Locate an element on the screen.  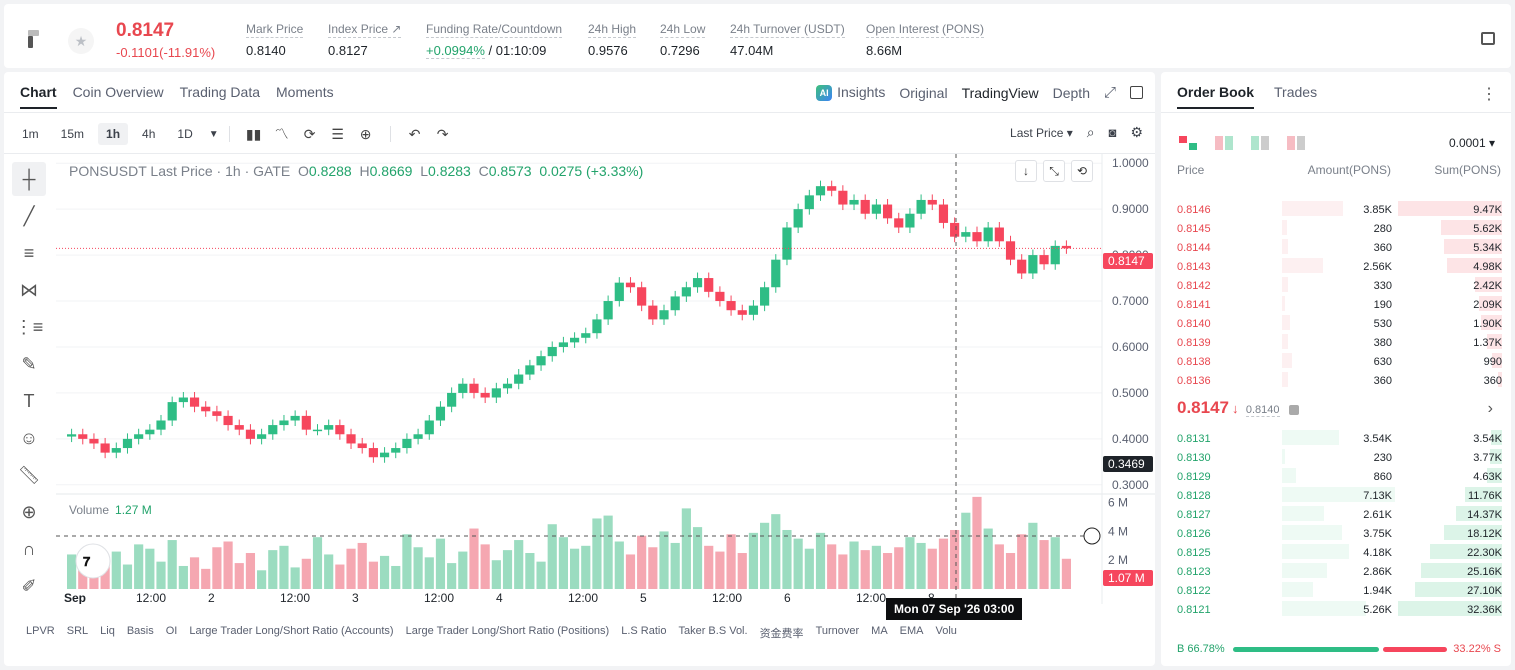
chart-tab-moments: Moments is located at coordinates (305, 92).